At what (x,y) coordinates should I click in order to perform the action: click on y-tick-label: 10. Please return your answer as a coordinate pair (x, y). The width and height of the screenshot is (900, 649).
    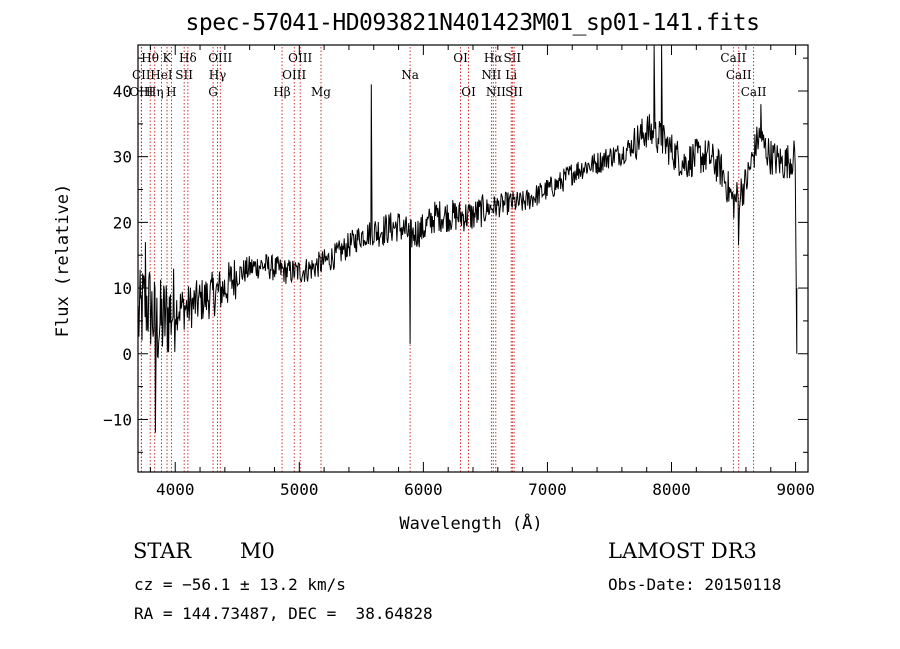
    Looking at the image, I should click on (122, 288).